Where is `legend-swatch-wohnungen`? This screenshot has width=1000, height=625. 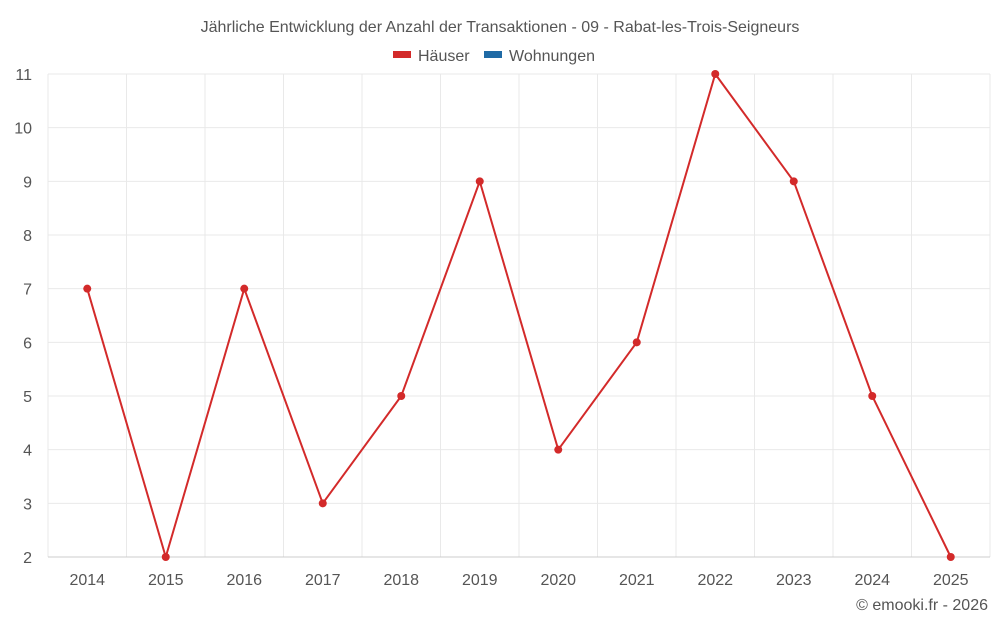
legend-swatch-wohnungen is located at coordinates (493, 54).